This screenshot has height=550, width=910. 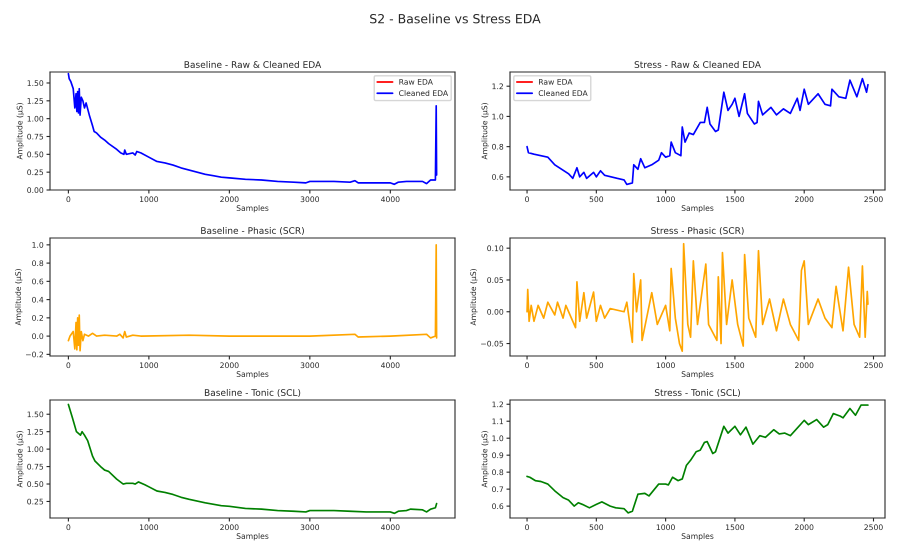 What do you see at coordinates (455, 19) in the screenshot?
I see `text: S2 - Baseline vs Stress EDA` at bounding box center [455, 19].